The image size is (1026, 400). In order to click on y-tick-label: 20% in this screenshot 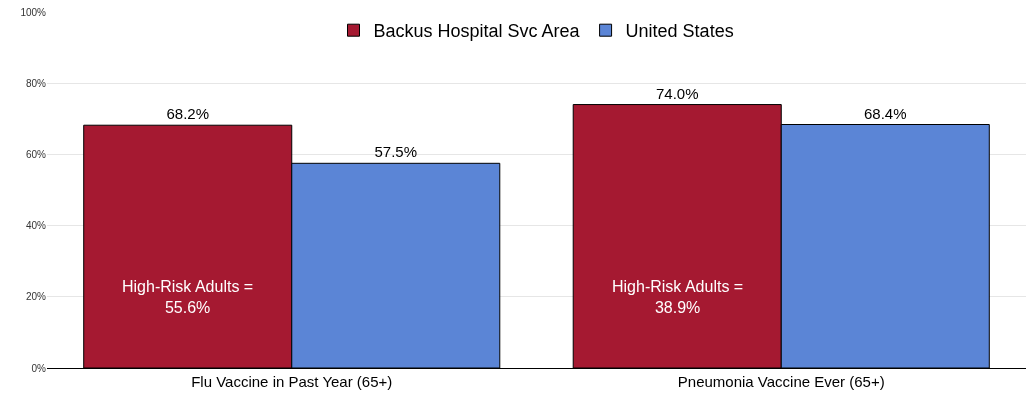, I will do `click(36, 297)`.